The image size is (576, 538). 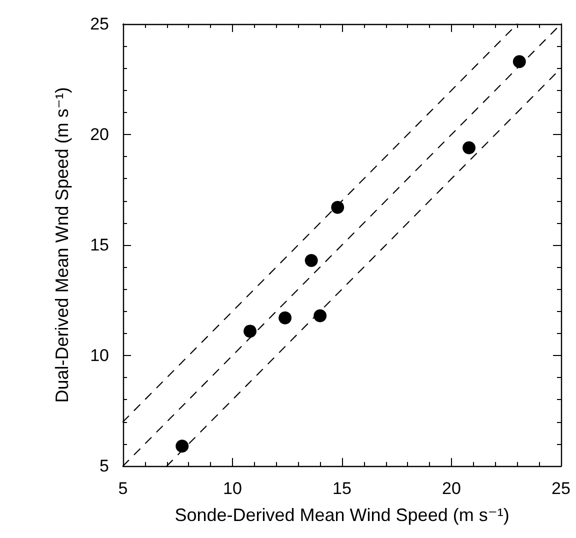 What do you see at coordinates (99, 134) in the screenshot?
I see `y-tick-label: 20` at bounding box center [99, 134].